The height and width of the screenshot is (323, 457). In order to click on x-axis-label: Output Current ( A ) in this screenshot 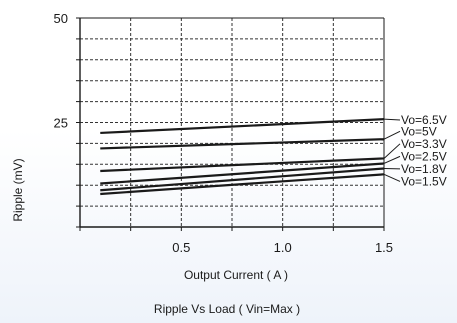, I will do `click(236, 275)`.